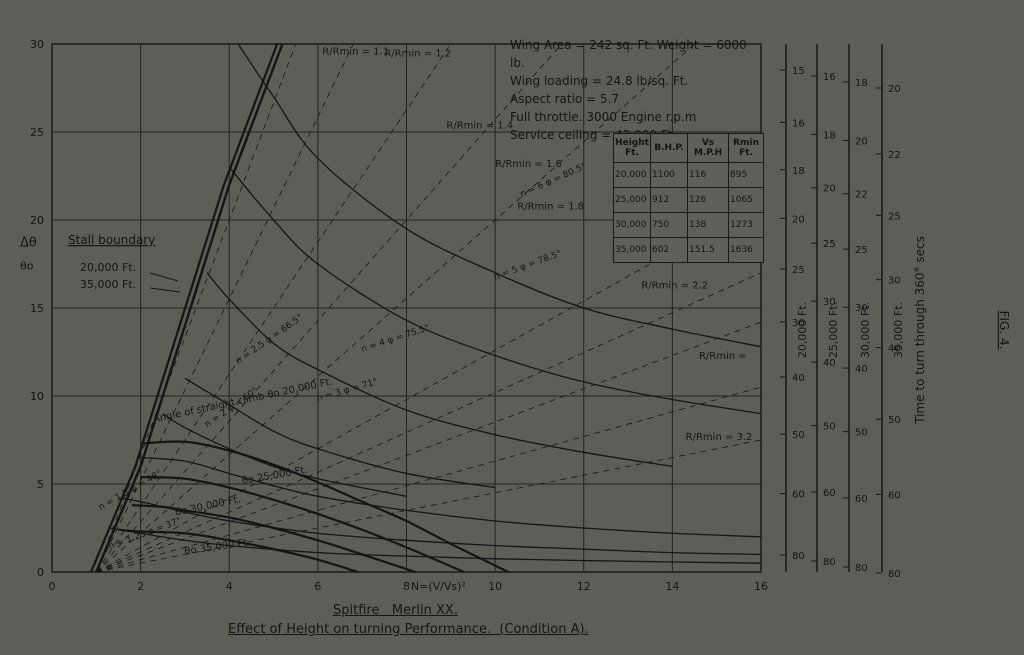 Image resolution: width=1024 pixels, height=655 pixels. What do you see at coordinates (632, 225) in the screenshot?
I see `table-cell: 30,000` at bounding box center [632, 225].